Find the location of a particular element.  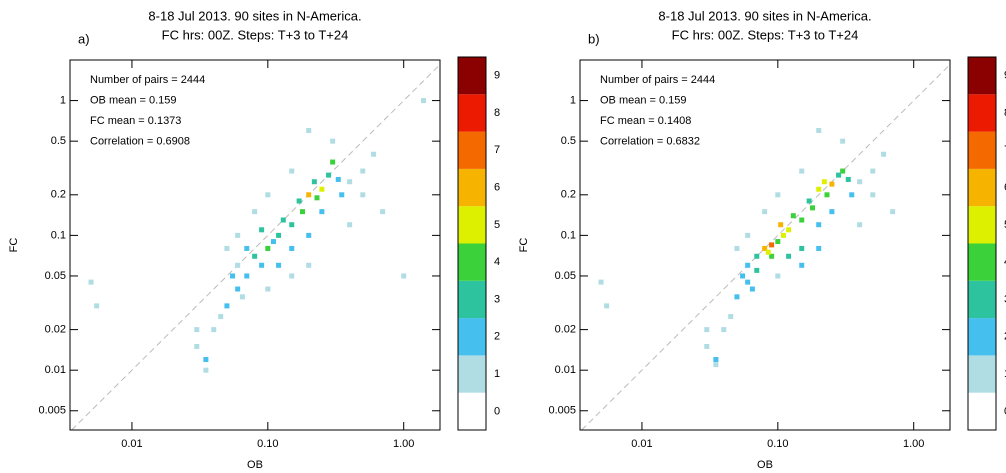

colorbar-label: 8 is located at coordinates (497, 113).